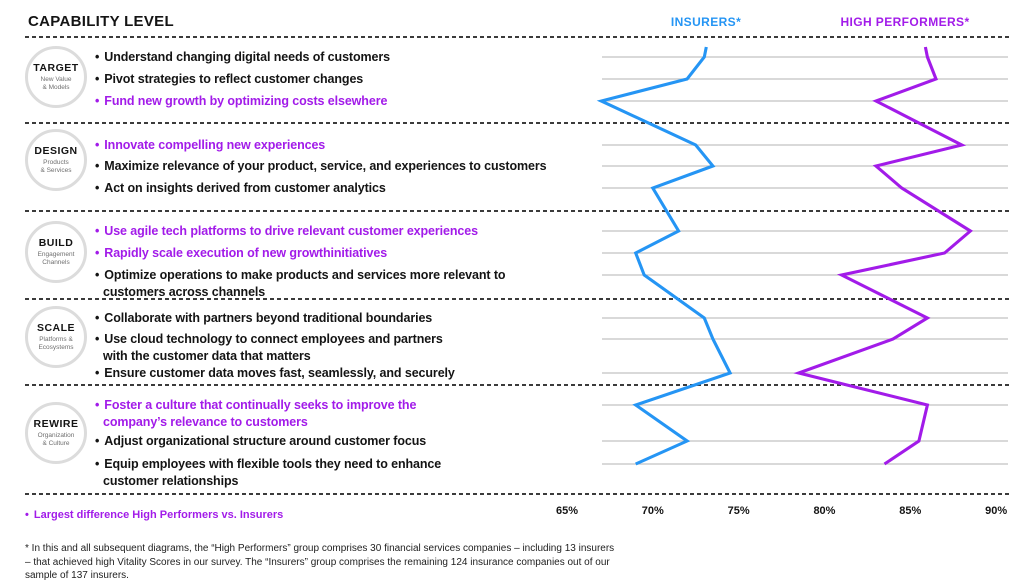  I want to click on high-performers-column-label: HIGH PERFORMERS*, so click(905, 22).